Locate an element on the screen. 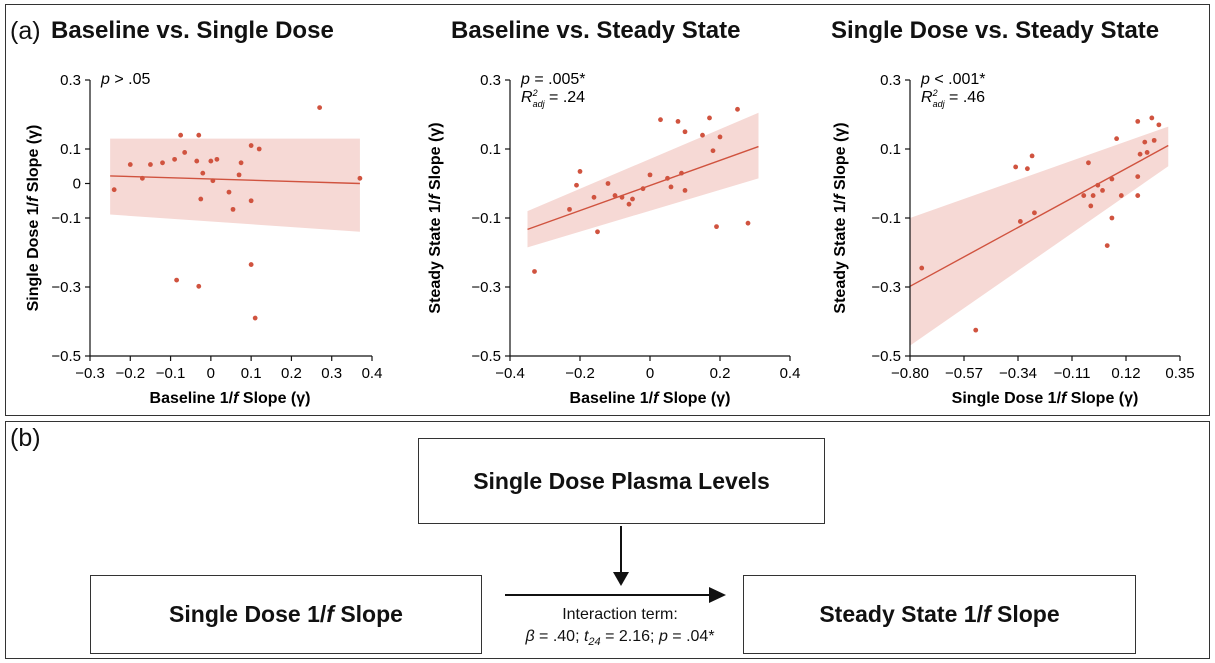 The width and height of the screenshot is (1215, 663). y-axis-label: Steady State 1/f Slope (γ) is located at coordinates (435, 217).